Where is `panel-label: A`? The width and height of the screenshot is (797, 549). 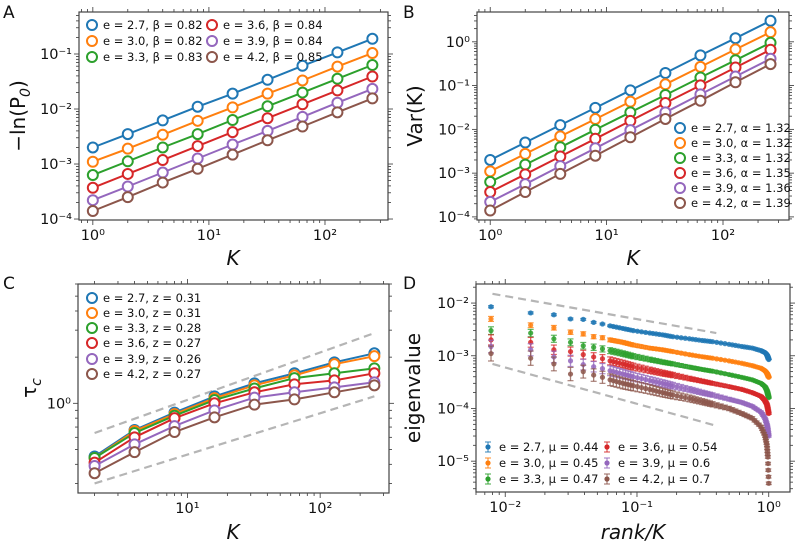
panel-label: A is located at coordinates (9, 13).